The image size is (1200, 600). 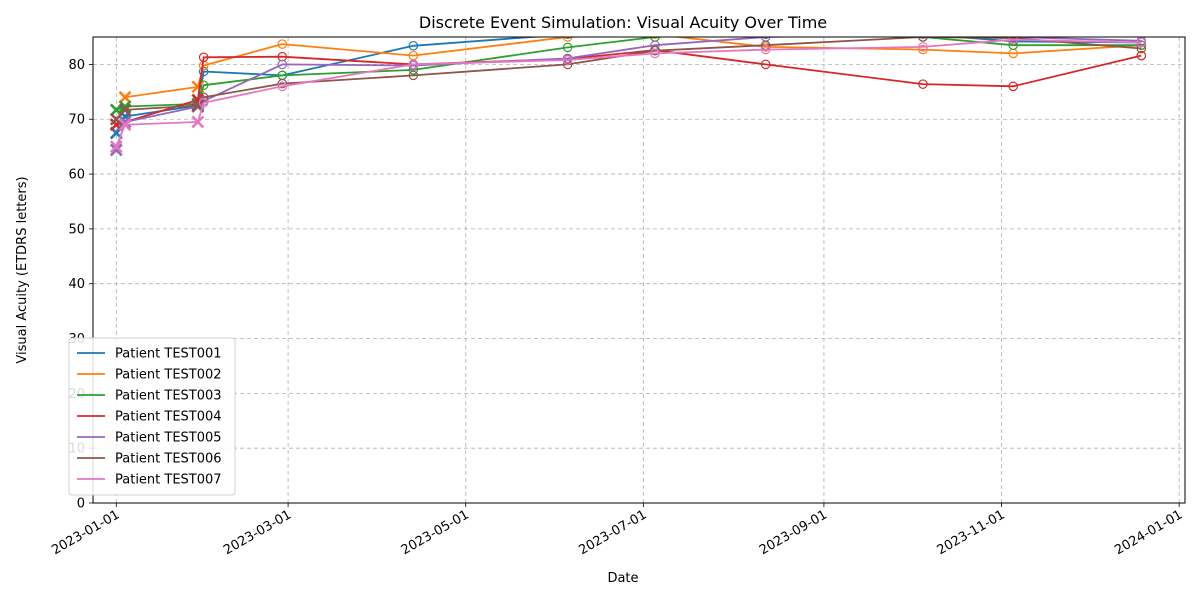 What do you see at coordinates (168, 480) in the screenshot?
I see `legend-label: Patient TEST007` at bounding box center [168, 480].